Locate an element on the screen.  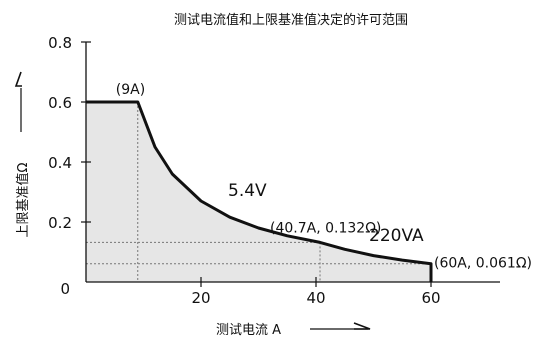
y-axis-label: 上限基准值Ω is located at coordinates (23, 199).